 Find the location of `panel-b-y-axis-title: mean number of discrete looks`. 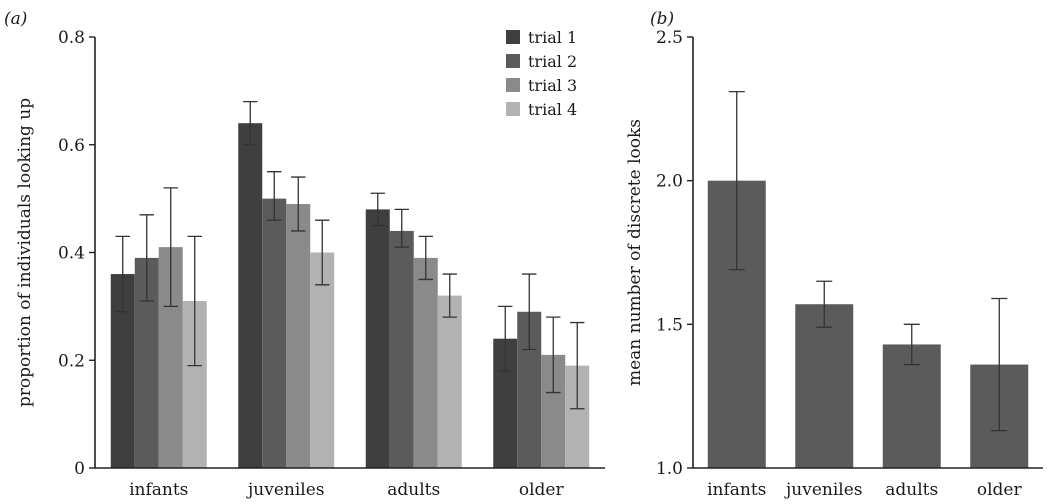

panel-b-y-axis-title: mean number of discrete looks is located at coordinates (635, 252).